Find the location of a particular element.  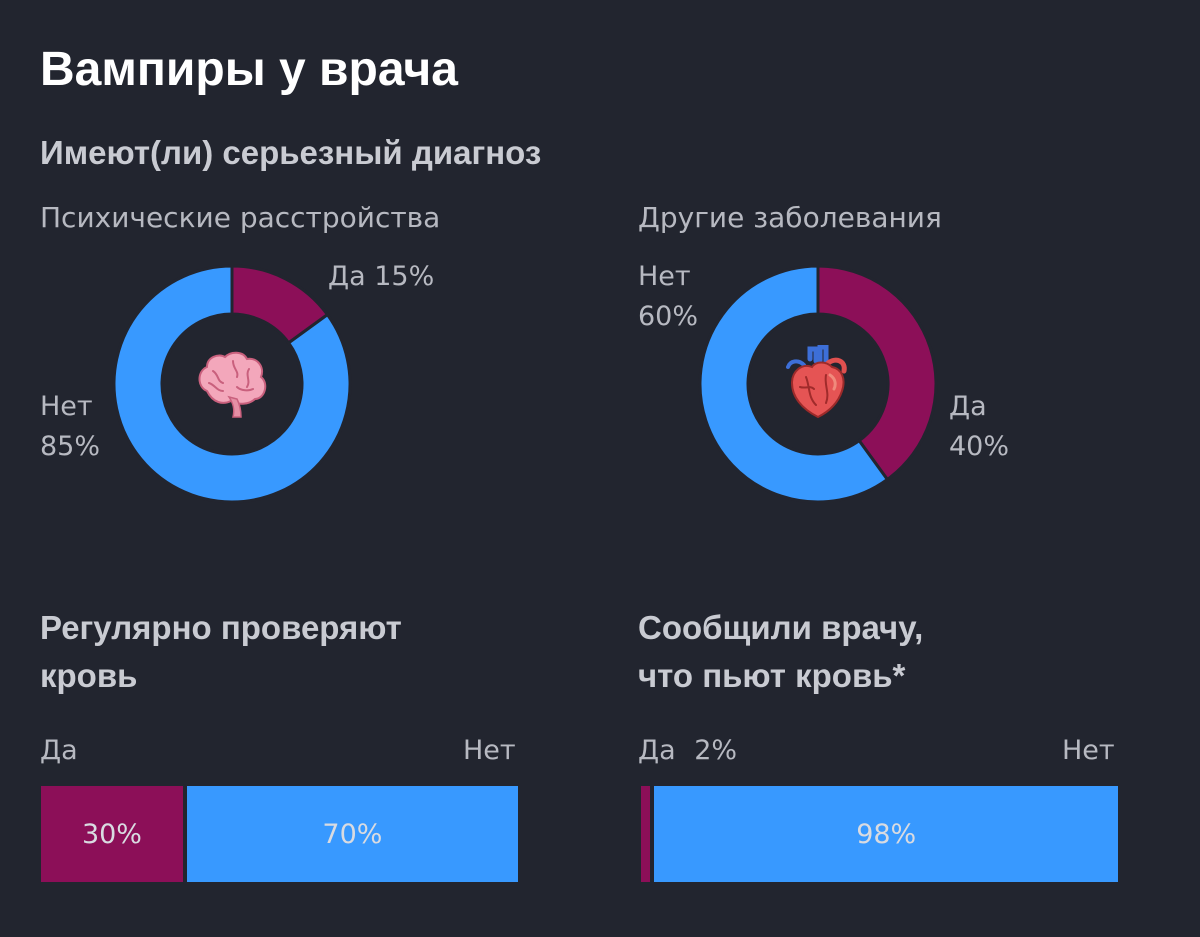

chart-title: Психические расстройства is located at coordinates (240, 217).